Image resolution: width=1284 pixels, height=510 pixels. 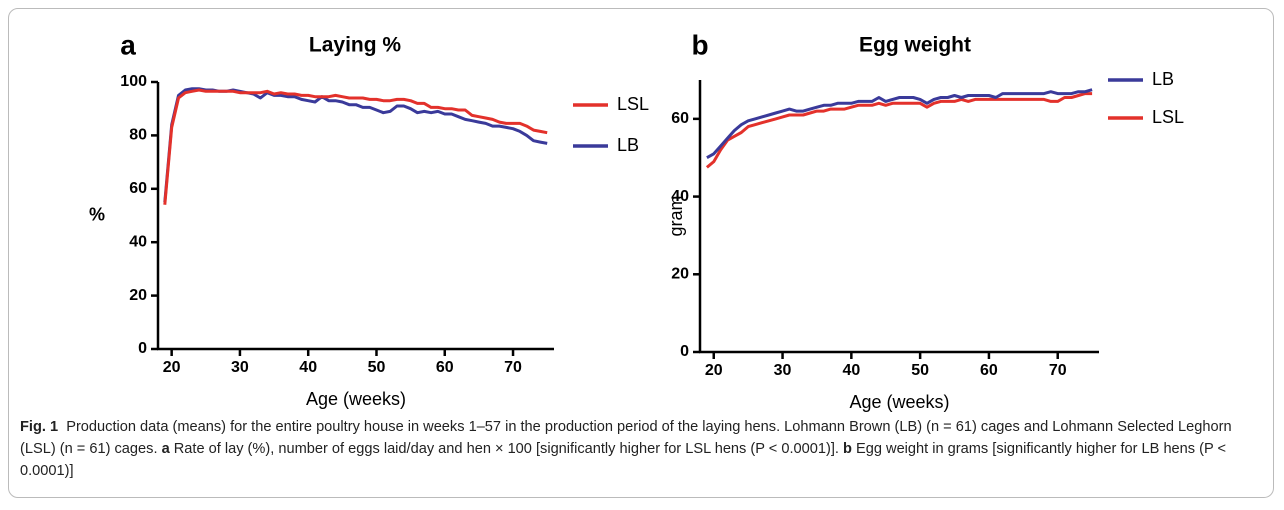 What do you see at coordinates (847, 449) in the screenshot?
I see `caption-bold: b` at bounding box center [847, 449].